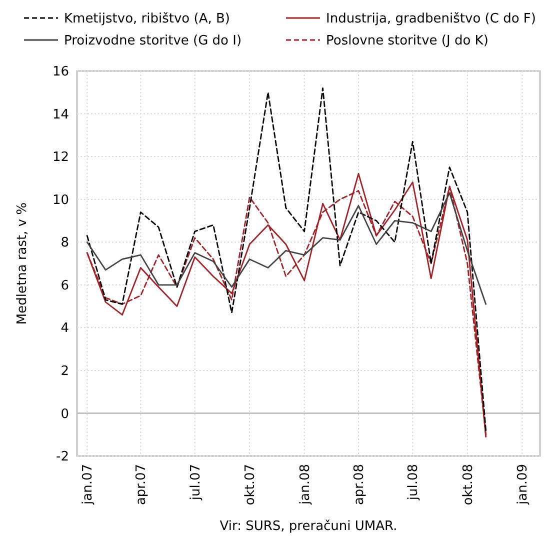 The height and width of the screenshot is (538, 552). What do you see at coordinates (64, 243) in the screenshot?
I see `y-tick-label: 8` at bounding box center [64, 243].